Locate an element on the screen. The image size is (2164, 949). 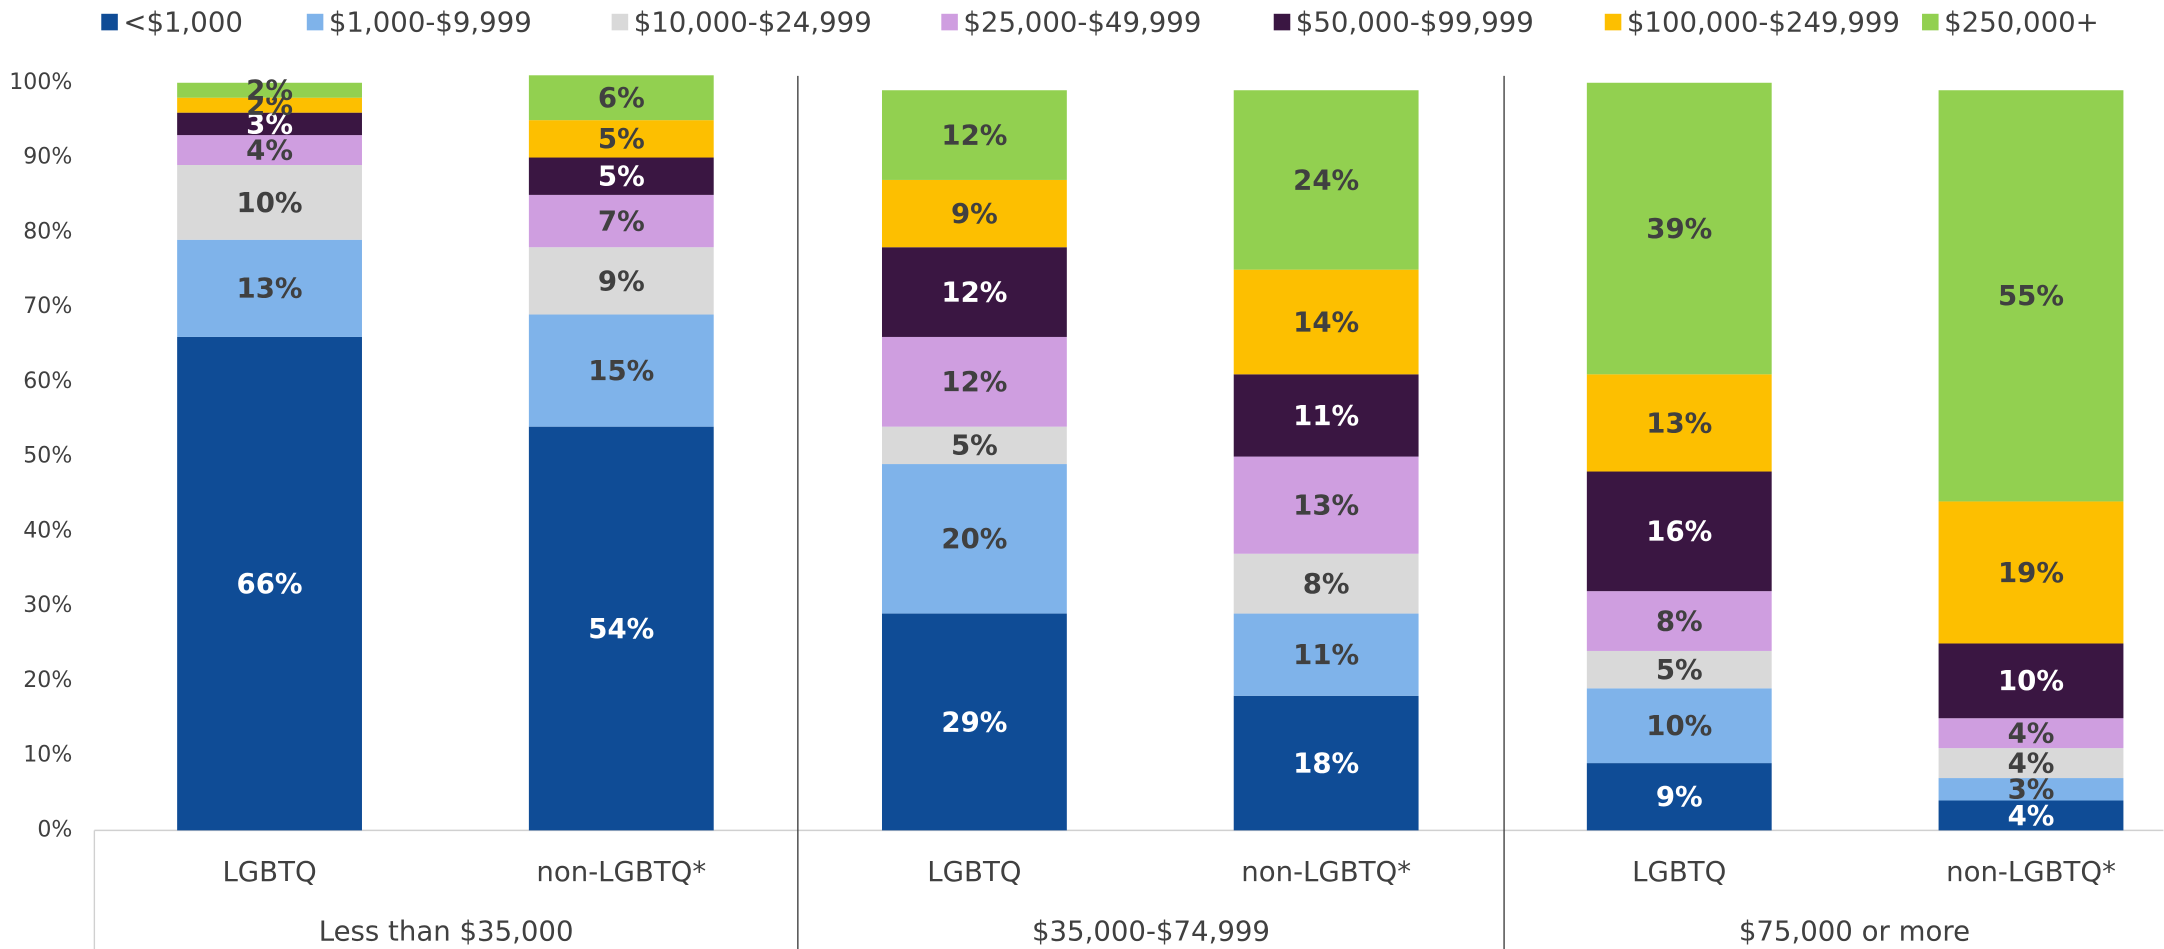
y-tick-label: 40% is located at coordinates (47, 530).